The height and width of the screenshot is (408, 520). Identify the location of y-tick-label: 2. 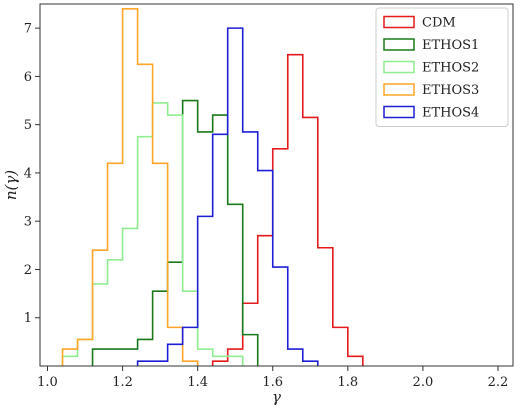
(28, 270).